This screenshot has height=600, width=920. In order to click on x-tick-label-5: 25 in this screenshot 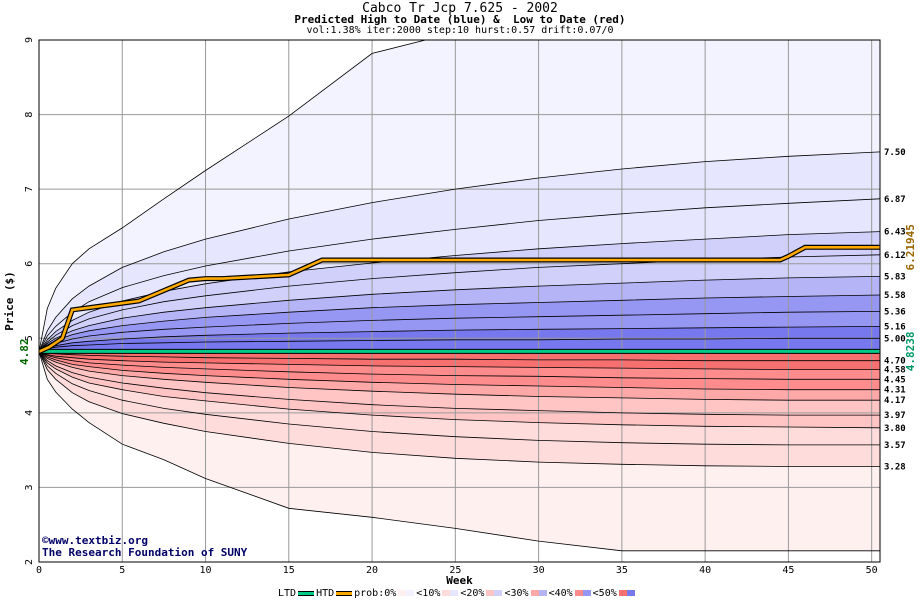, I will do `click(455, 570)`.